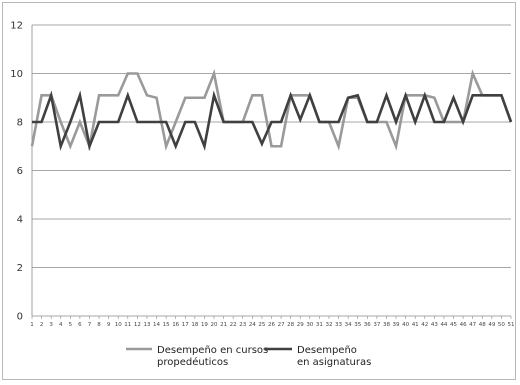  Describe the element at coordinates (118, 325) in the screenshot. I see `x-tick-label: 10` at that location.